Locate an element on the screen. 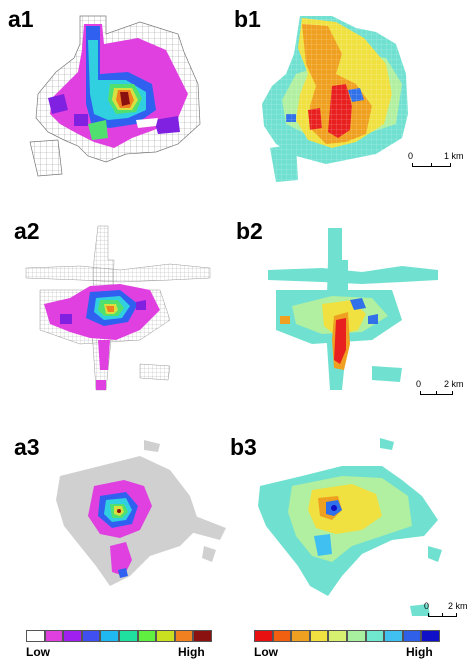  scale-bar-b3: 0 2 km is located at coordinates (449, 612).